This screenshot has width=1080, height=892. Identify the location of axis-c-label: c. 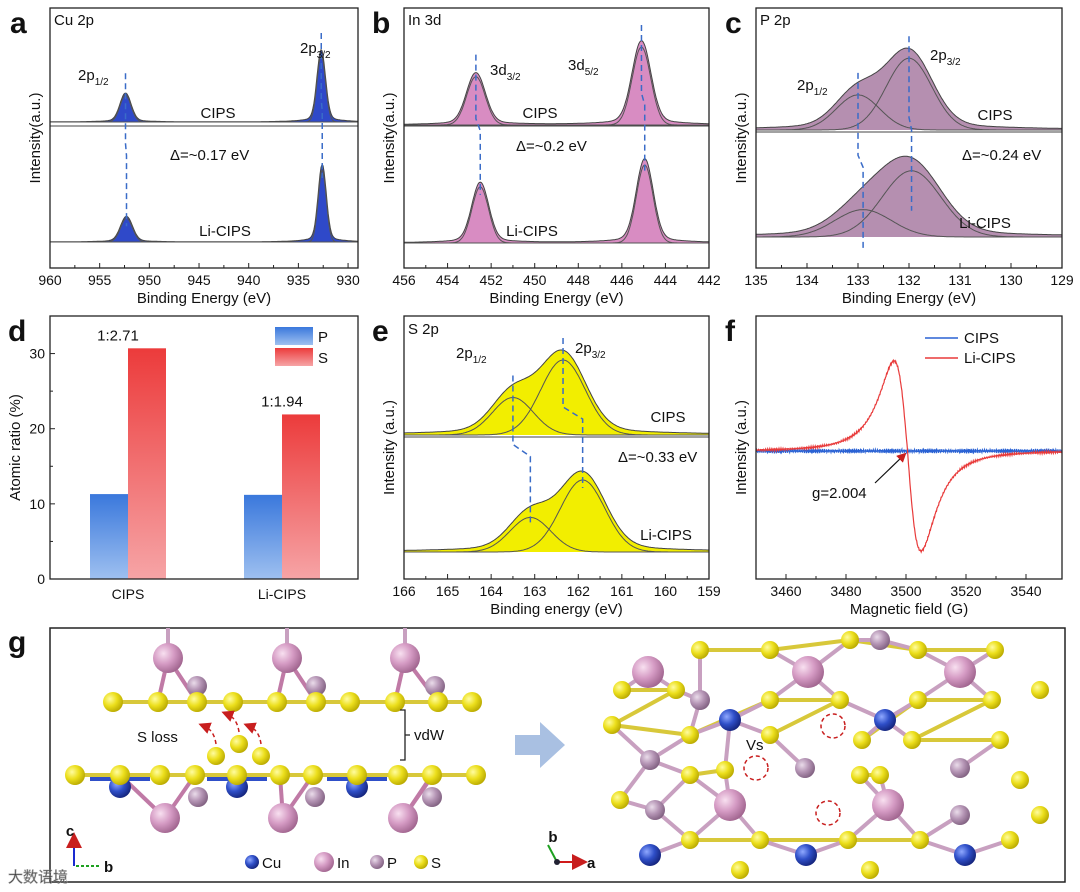
(70, 831).